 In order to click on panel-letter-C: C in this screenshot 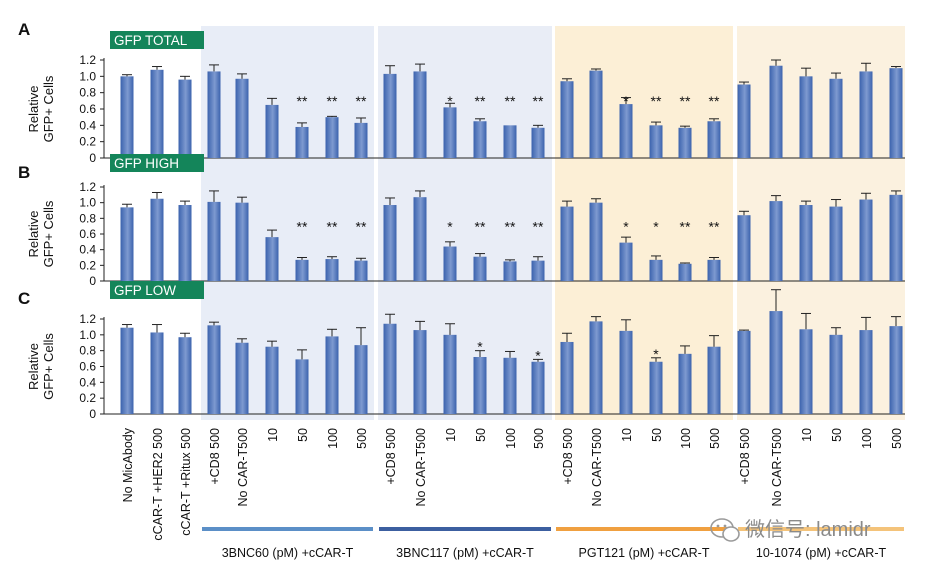, I will do `click(24, 298)`.